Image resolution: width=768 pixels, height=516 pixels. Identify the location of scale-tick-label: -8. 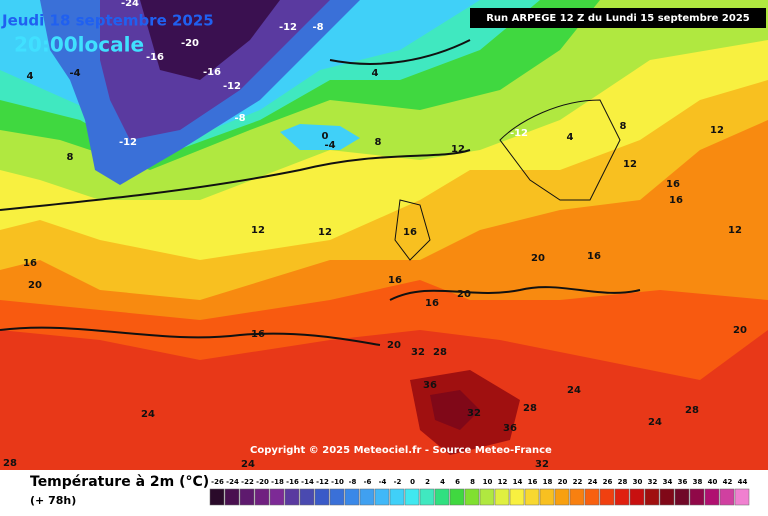
(353, 482).